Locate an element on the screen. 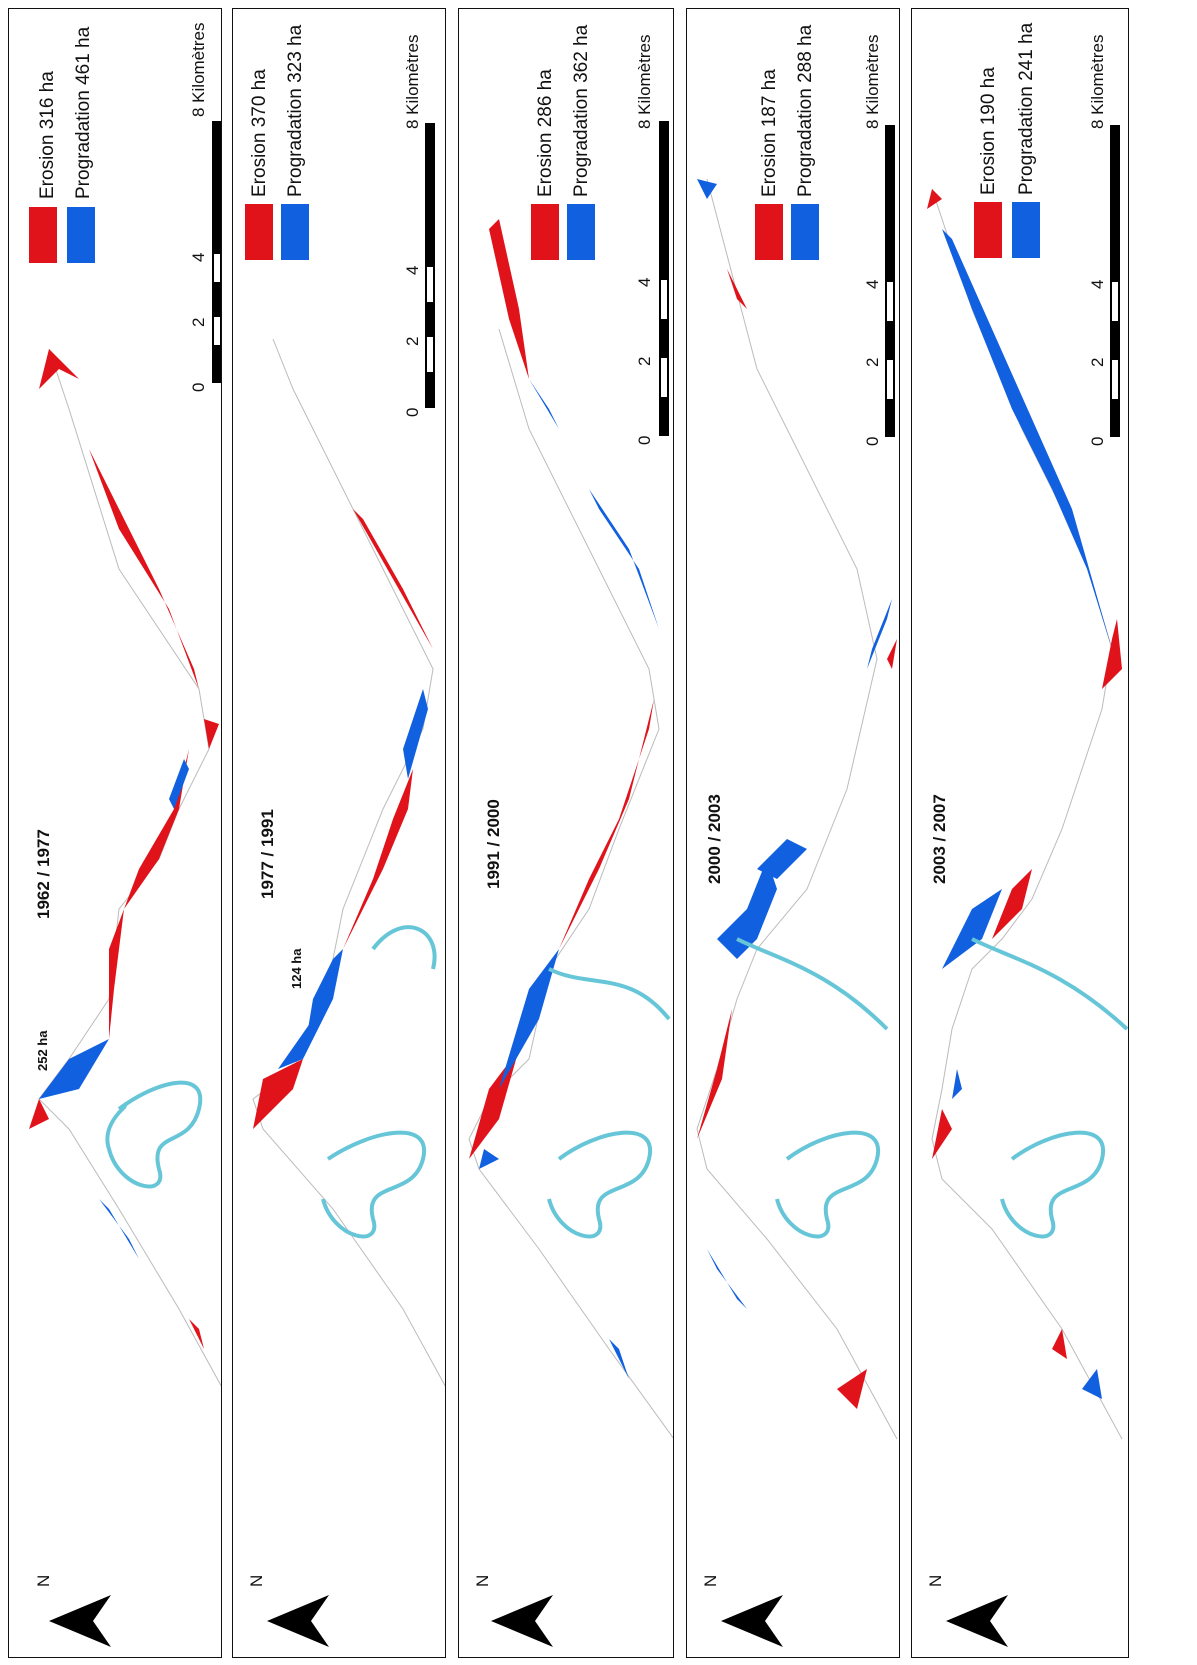 The height and width of the screenshot is (1665, 1197). progradation-legend-label: Progradation 323 ha is located at coordinates (295, 110).